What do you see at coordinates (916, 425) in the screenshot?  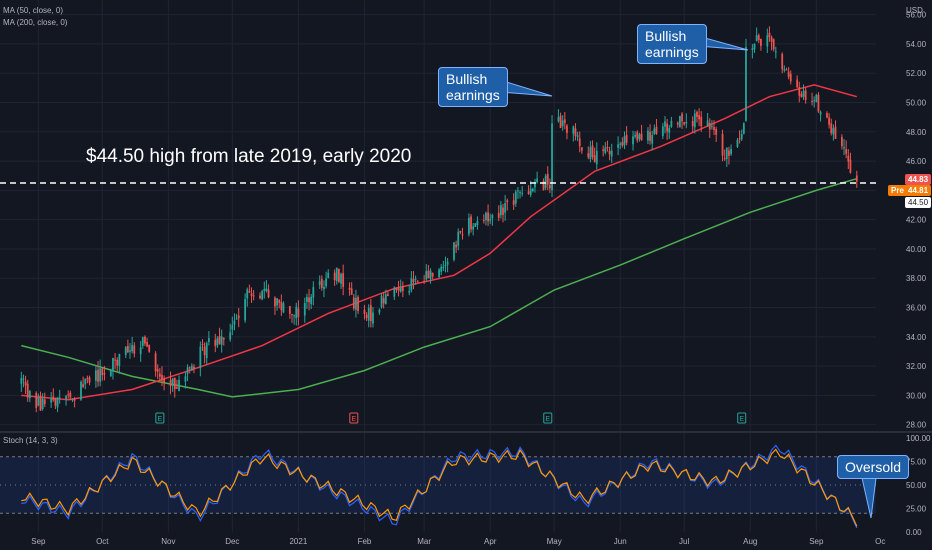 I see `price-tick-label: 28.00` at bounding box center [916, 425].